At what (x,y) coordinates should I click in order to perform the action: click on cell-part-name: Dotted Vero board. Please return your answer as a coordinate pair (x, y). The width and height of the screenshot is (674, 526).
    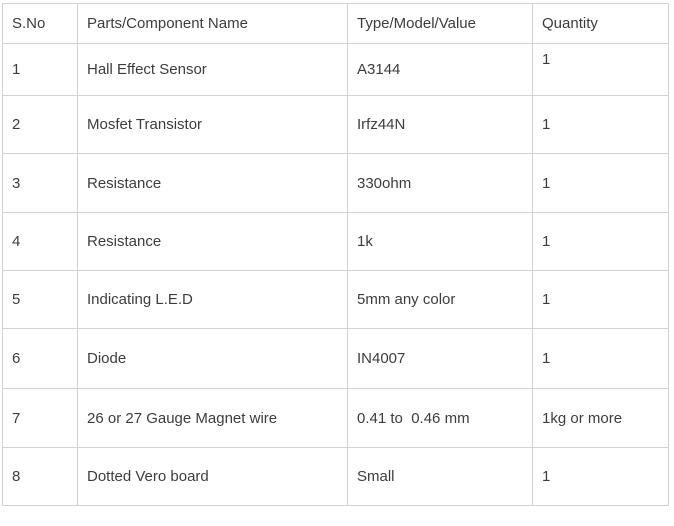
    Looking at the image, I should click on (212, 476).